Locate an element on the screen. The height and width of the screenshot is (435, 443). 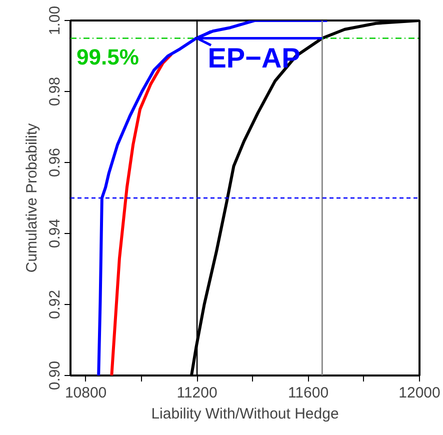
y-tick-label: 0.94 is located at coordinates (55, 233).